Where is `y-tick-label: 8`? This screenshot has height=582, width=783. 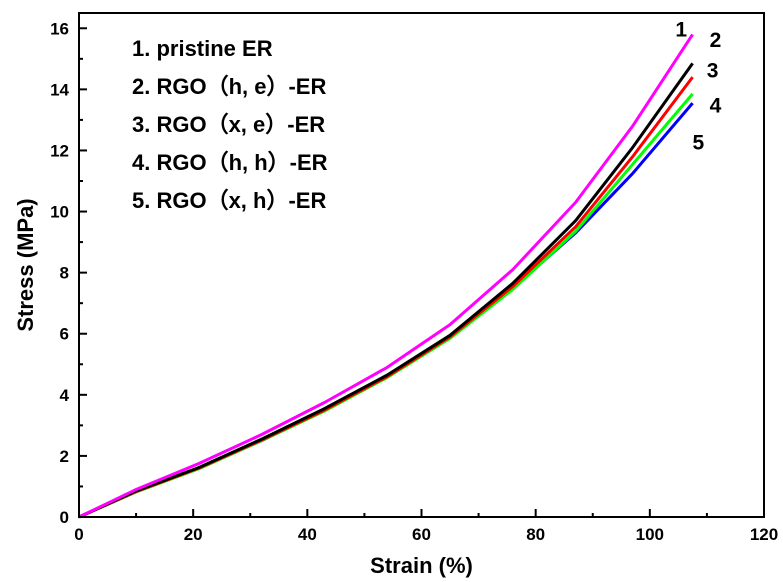
y-tick-label: 8 is located at coordinates (64, 273).